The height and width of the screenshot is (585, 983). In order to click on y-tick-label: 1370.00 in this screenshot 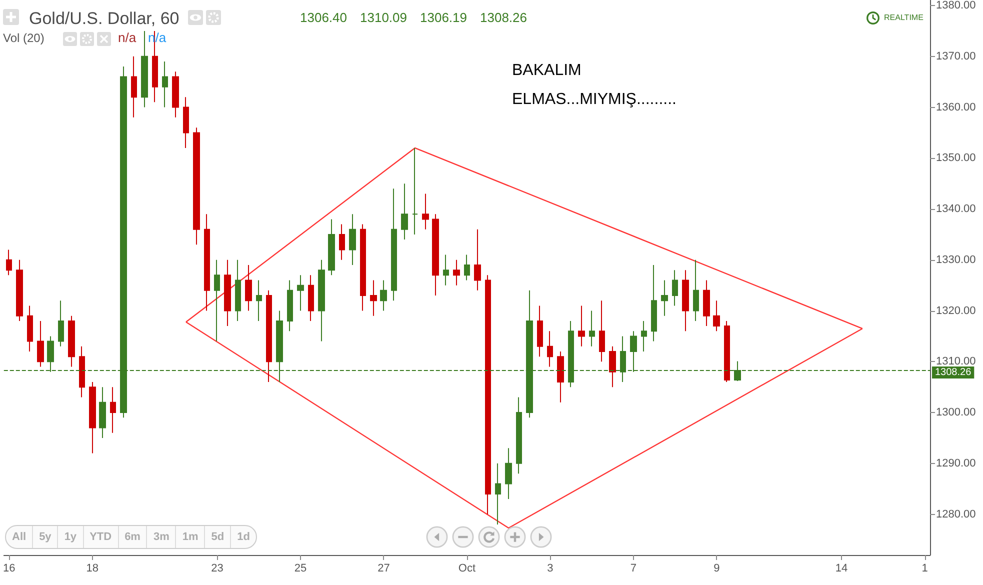, I will do `click(956, 56)`.